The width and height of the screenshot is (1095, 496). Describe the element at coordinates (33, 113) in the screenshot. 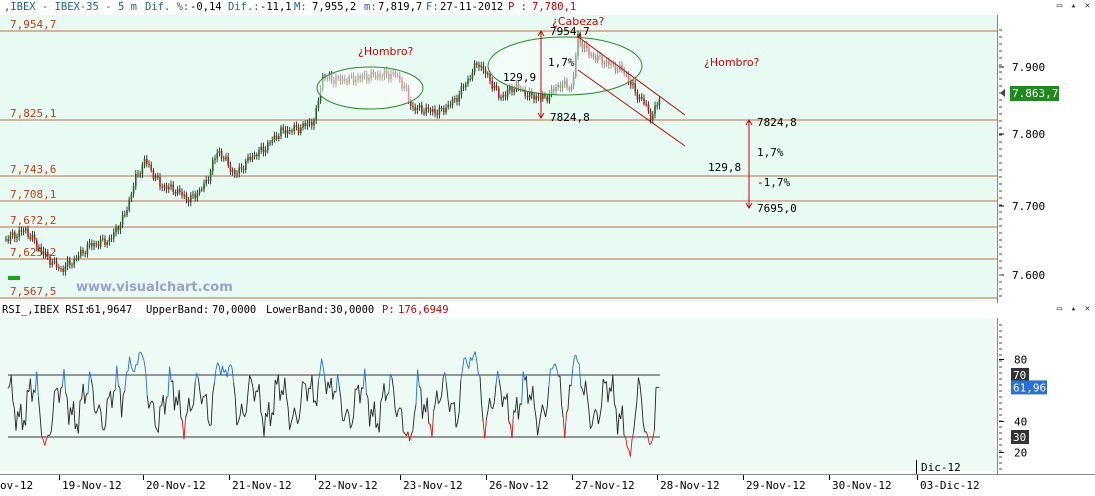

I see `level-label: 7,825,1` at that location.